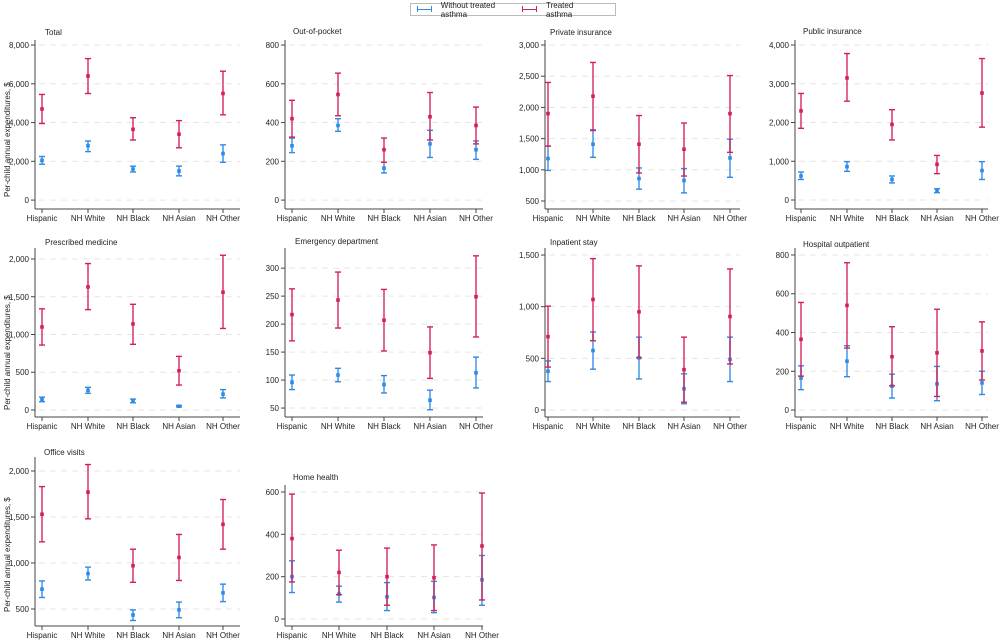  I want to click on legend-item-treated: Treated asthma, so click(552, 10).